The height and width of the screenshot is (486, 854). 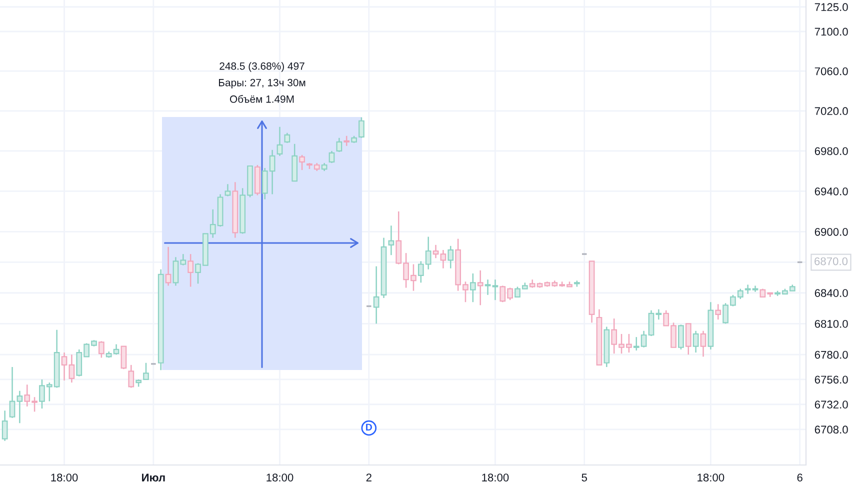 What do you see at coordinates (831, 324) in the screenshot?
I see `y-tick-label: 6810.0` at bounding box center [831, 324].